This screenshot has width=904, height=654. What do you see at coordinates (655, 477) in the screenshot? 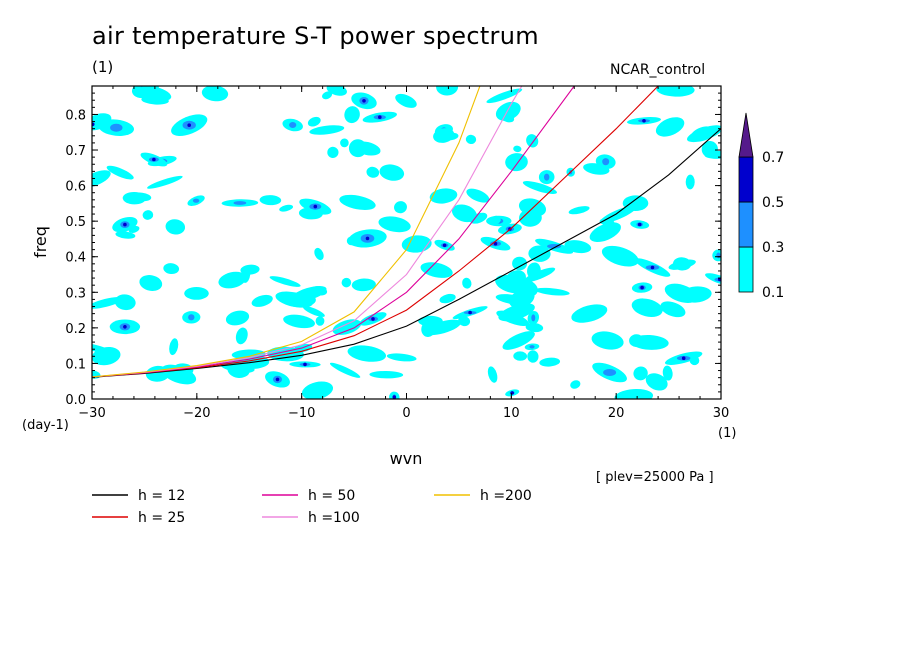
I see `pressure-label: [ plev=25000 Pa ]` at bounding box center [655, 477].